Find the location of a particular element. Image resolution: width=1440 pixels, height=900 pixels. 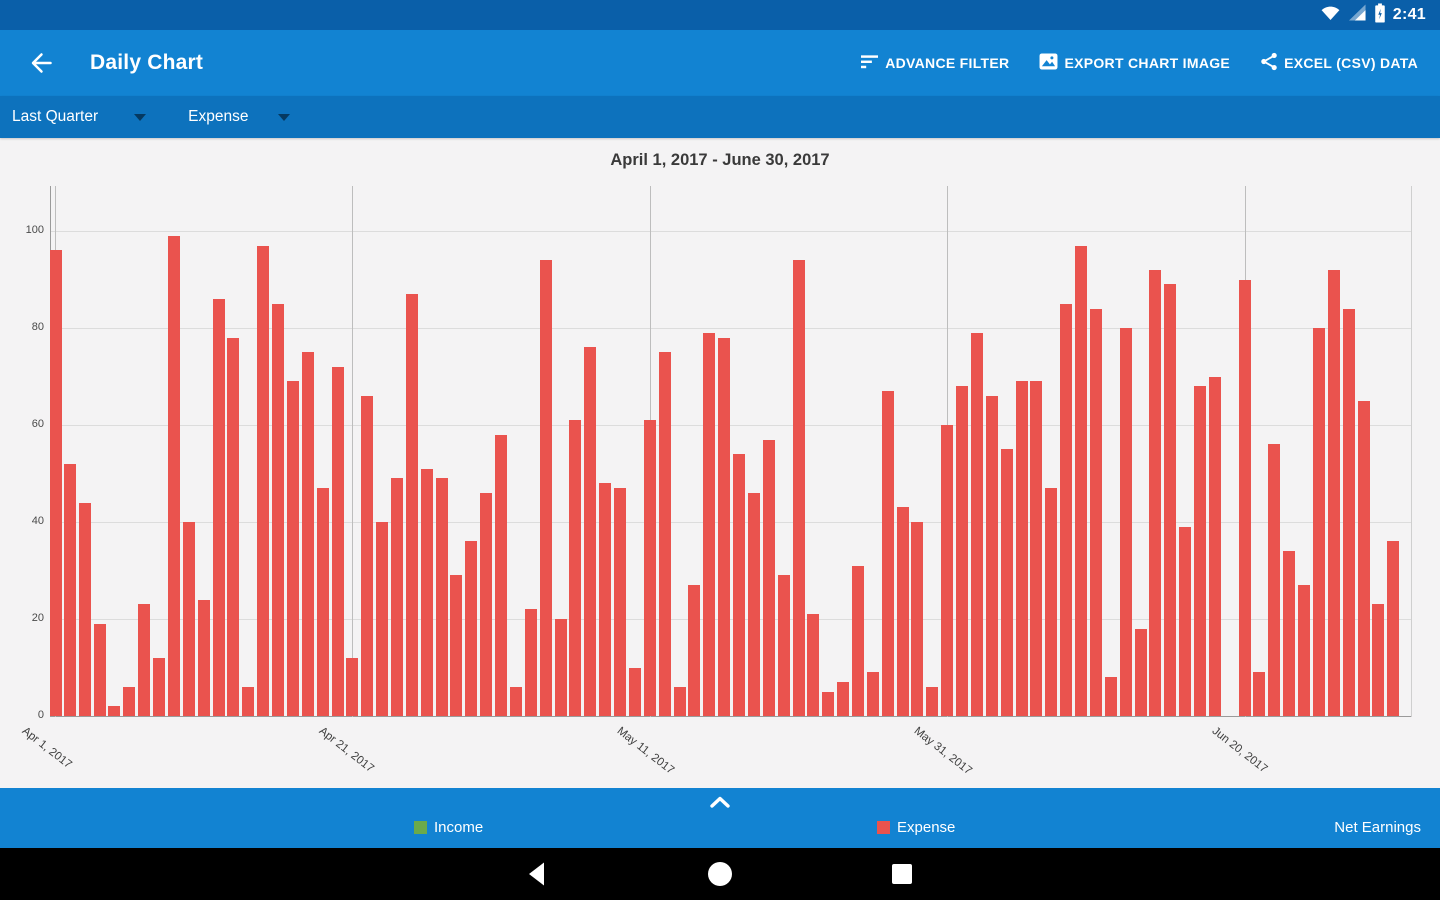

period-dropdown: Last Quarter is located at coordinates (79, 117).